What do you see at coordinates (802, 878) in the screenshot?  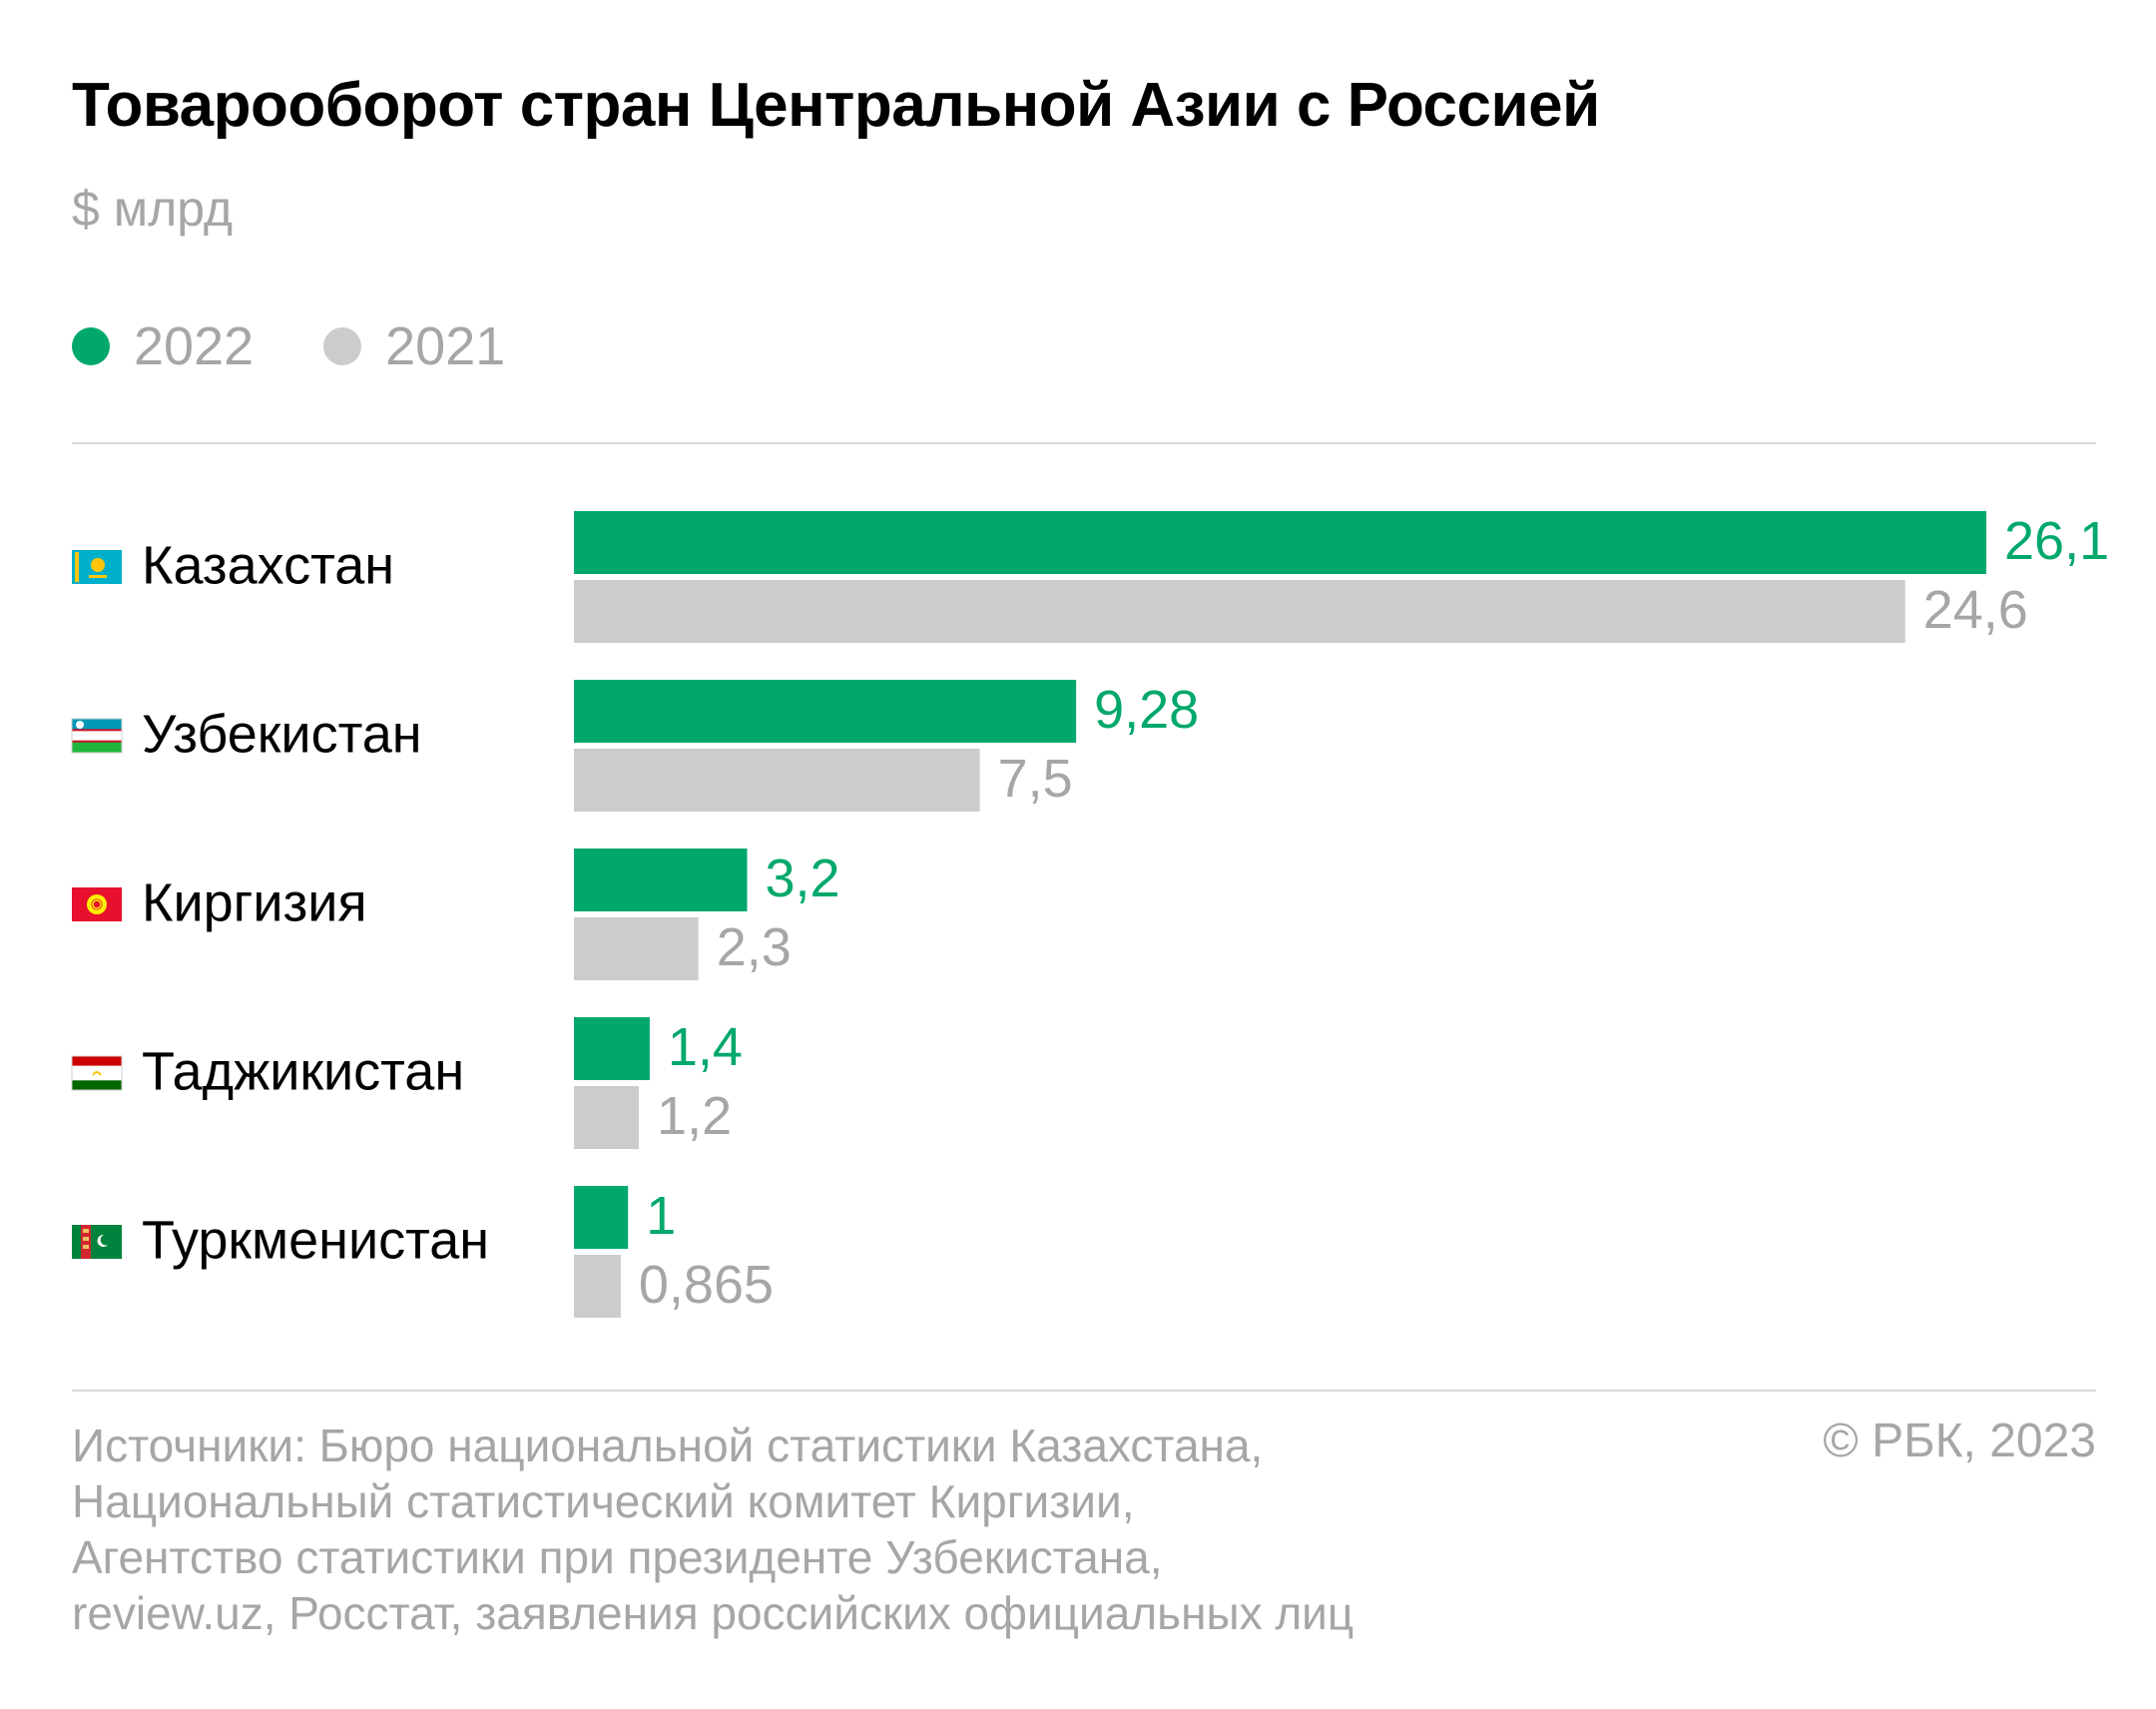 I see `data-label-2022: 3,2` at bounding box center [802, 878].